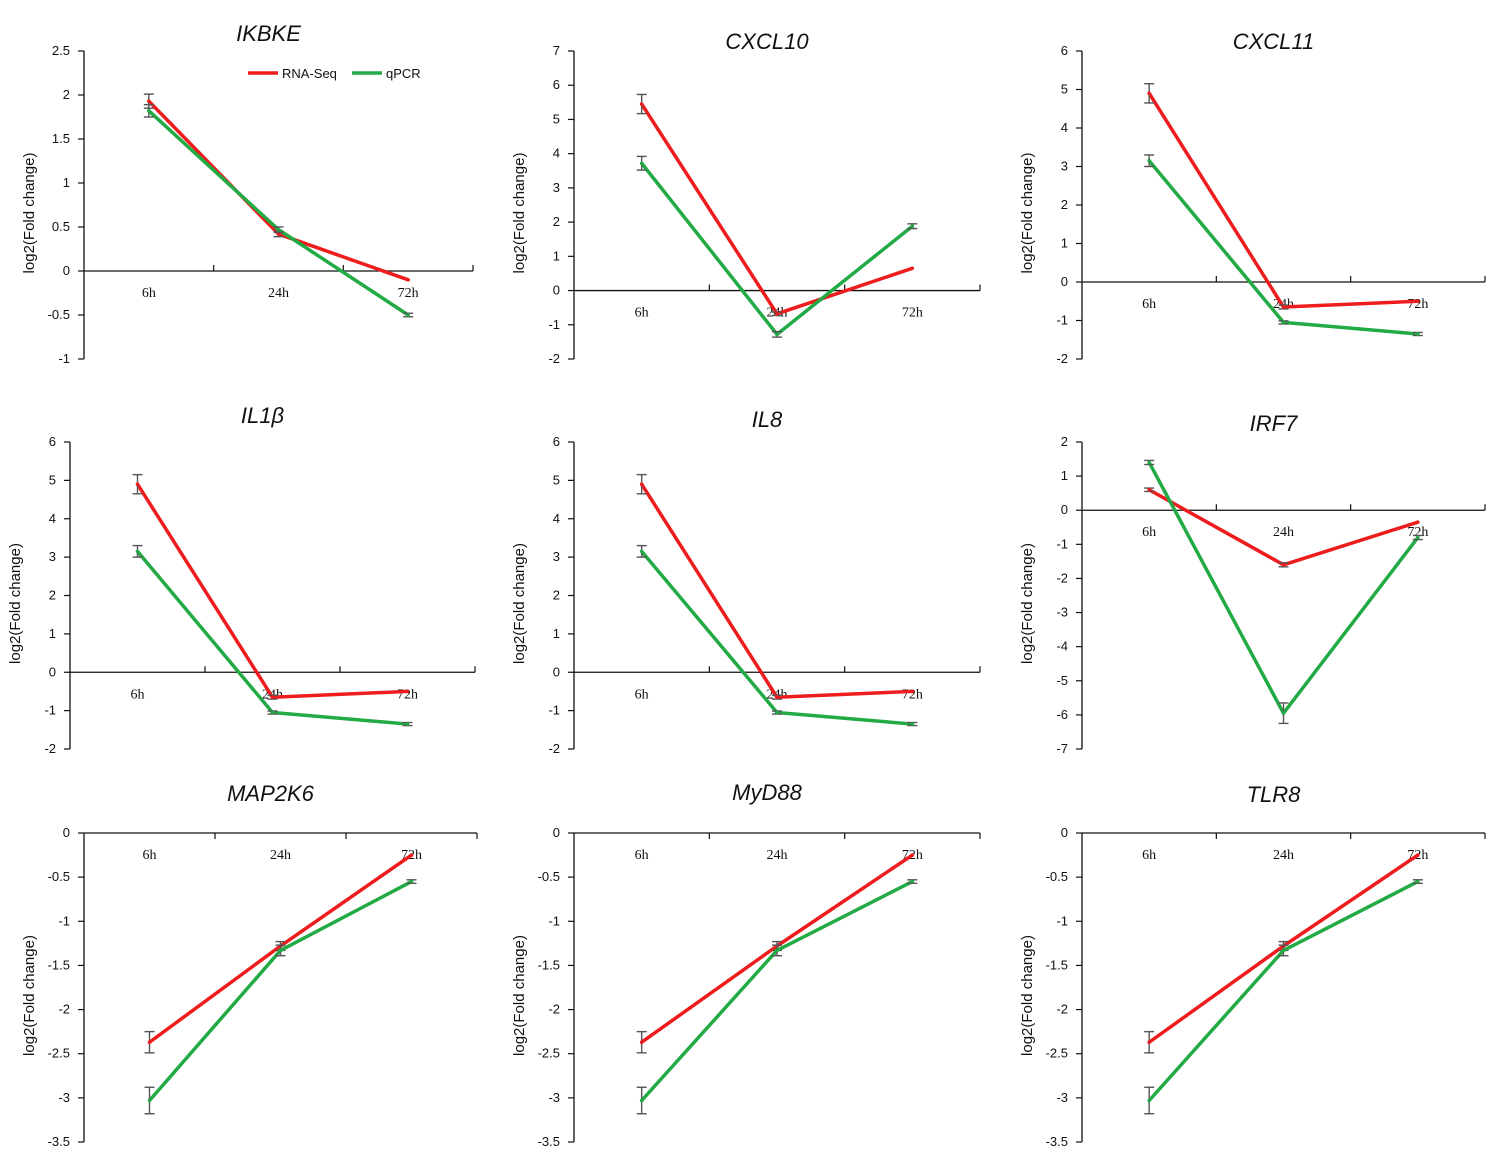  I want to click on legend: RNA-Seq qPCR, so click(334, 73).